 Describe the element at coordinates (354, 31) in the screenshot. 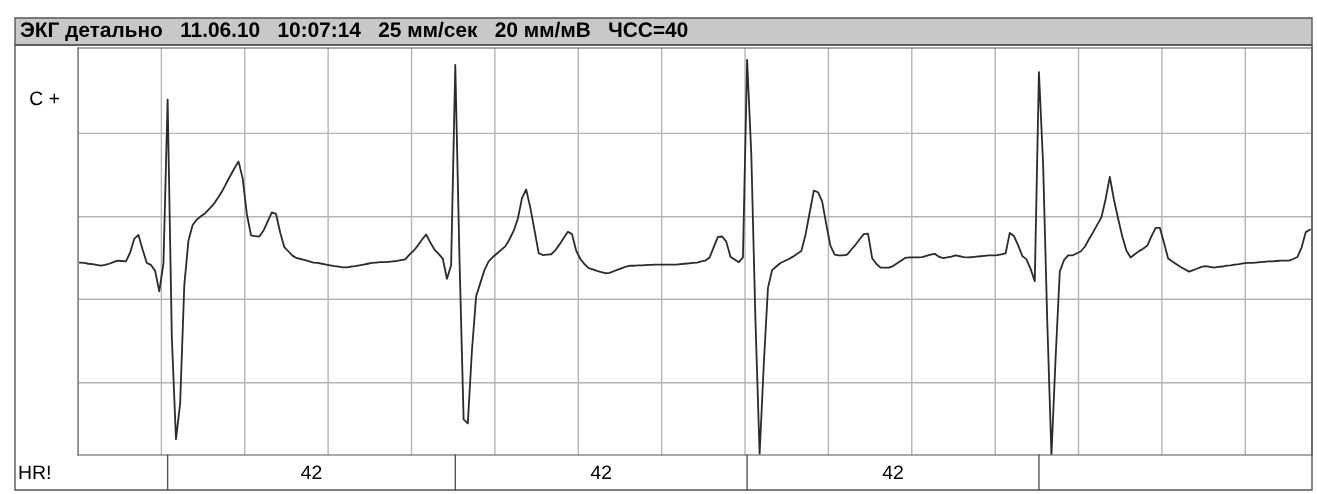

I see `chart-title: ЭКГ детально 11.06.10 10:07:14 25 мм/сек 20 мм/мВ ЧСС=40` at that location.